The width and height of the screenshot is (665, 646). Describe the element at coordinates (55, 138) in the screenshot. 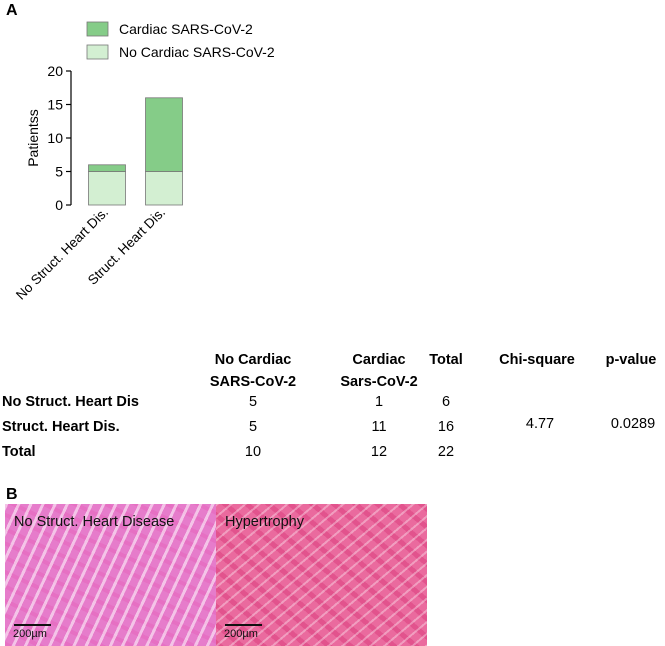

I see `y-tick-label: 10` at that location.